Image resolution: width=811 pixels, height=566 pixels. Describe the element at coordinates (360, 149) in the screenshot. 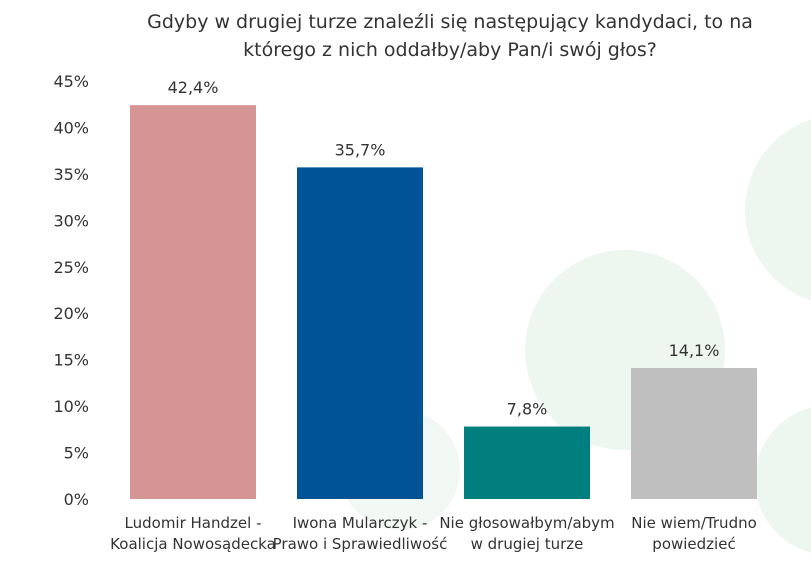

I see `bar-value-label: 35,7%` at that location.